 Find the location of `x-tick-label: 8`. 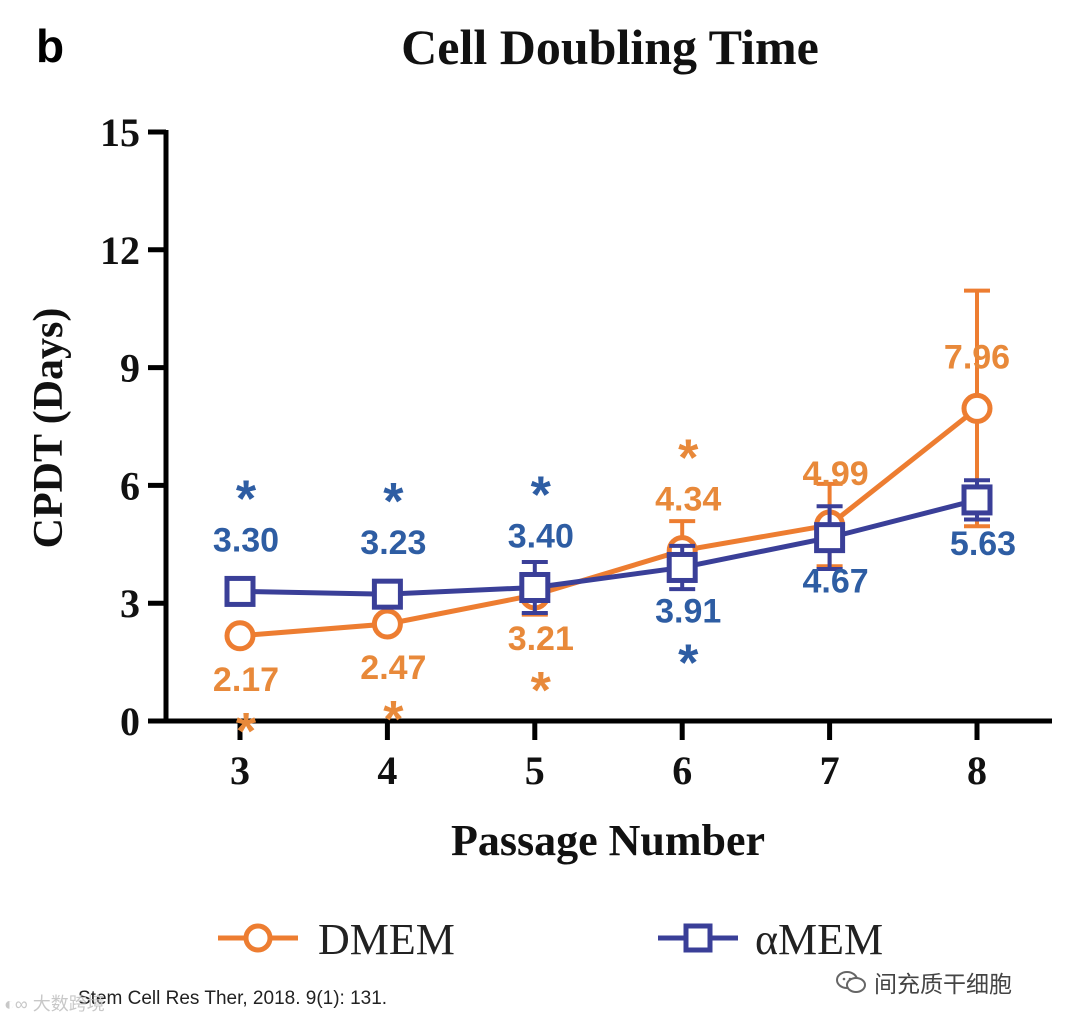

x-tick-label: 8 is located at coordinates (977, 770).